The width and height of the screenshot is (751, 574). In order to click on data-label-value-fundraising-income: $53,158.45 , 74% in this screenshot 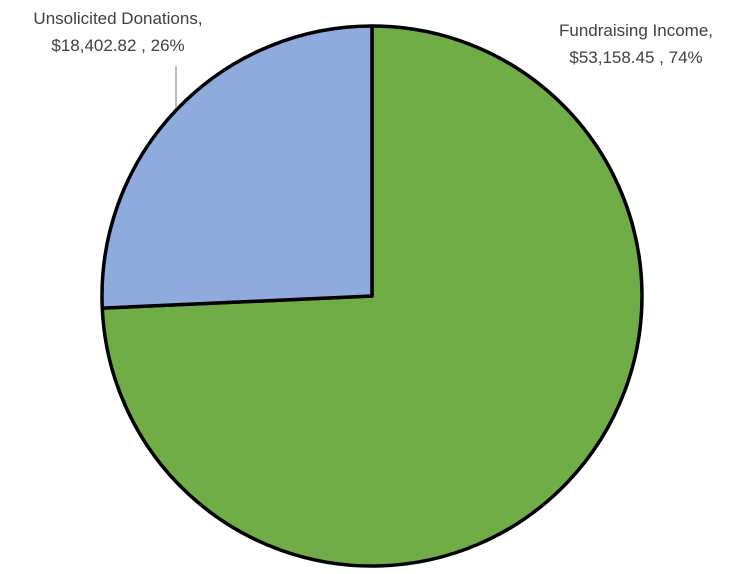, I will do `click(635, 57)`.